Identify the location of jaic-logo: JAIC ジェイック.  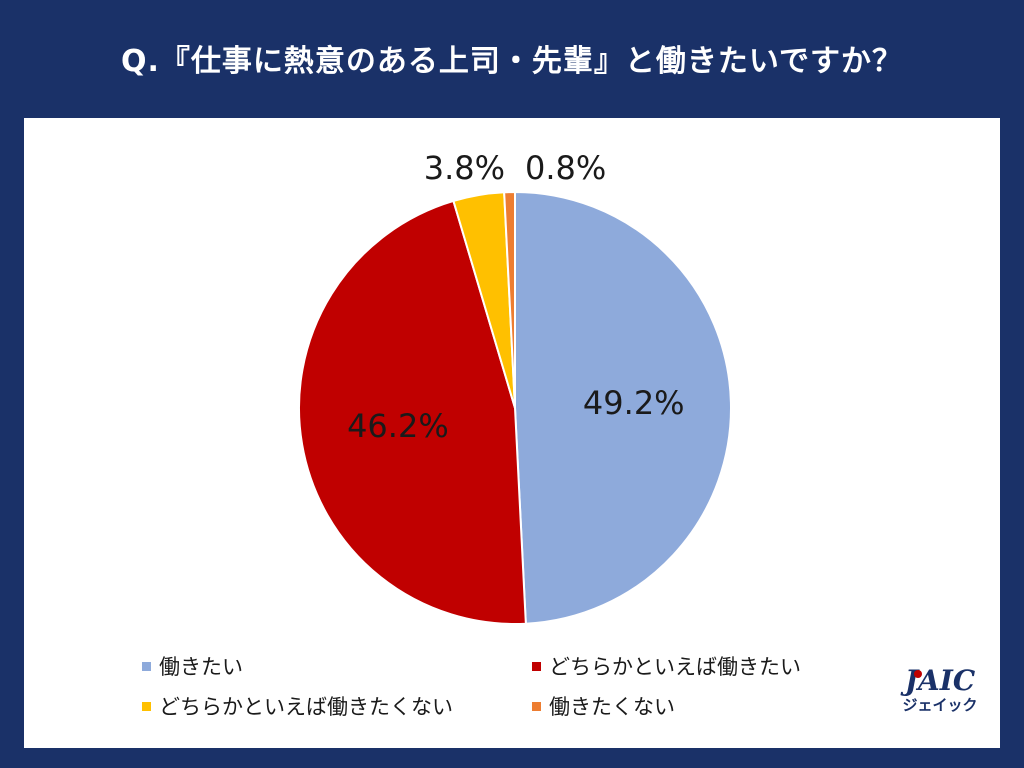
(940, 689).